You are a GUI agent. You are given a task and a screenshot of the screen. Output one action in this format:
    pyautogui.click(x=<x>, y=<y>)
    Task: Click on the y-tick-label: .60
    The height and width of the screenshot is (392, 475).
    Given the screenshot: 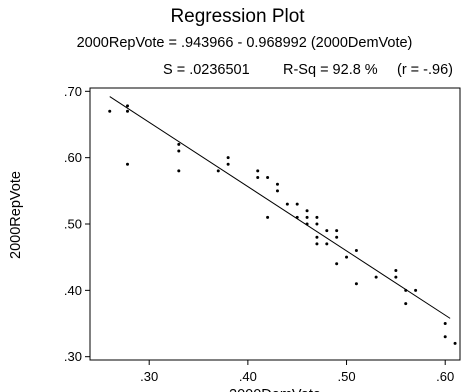 What is the action you would take?
    pyautogui.click(x=73, y=157)
    